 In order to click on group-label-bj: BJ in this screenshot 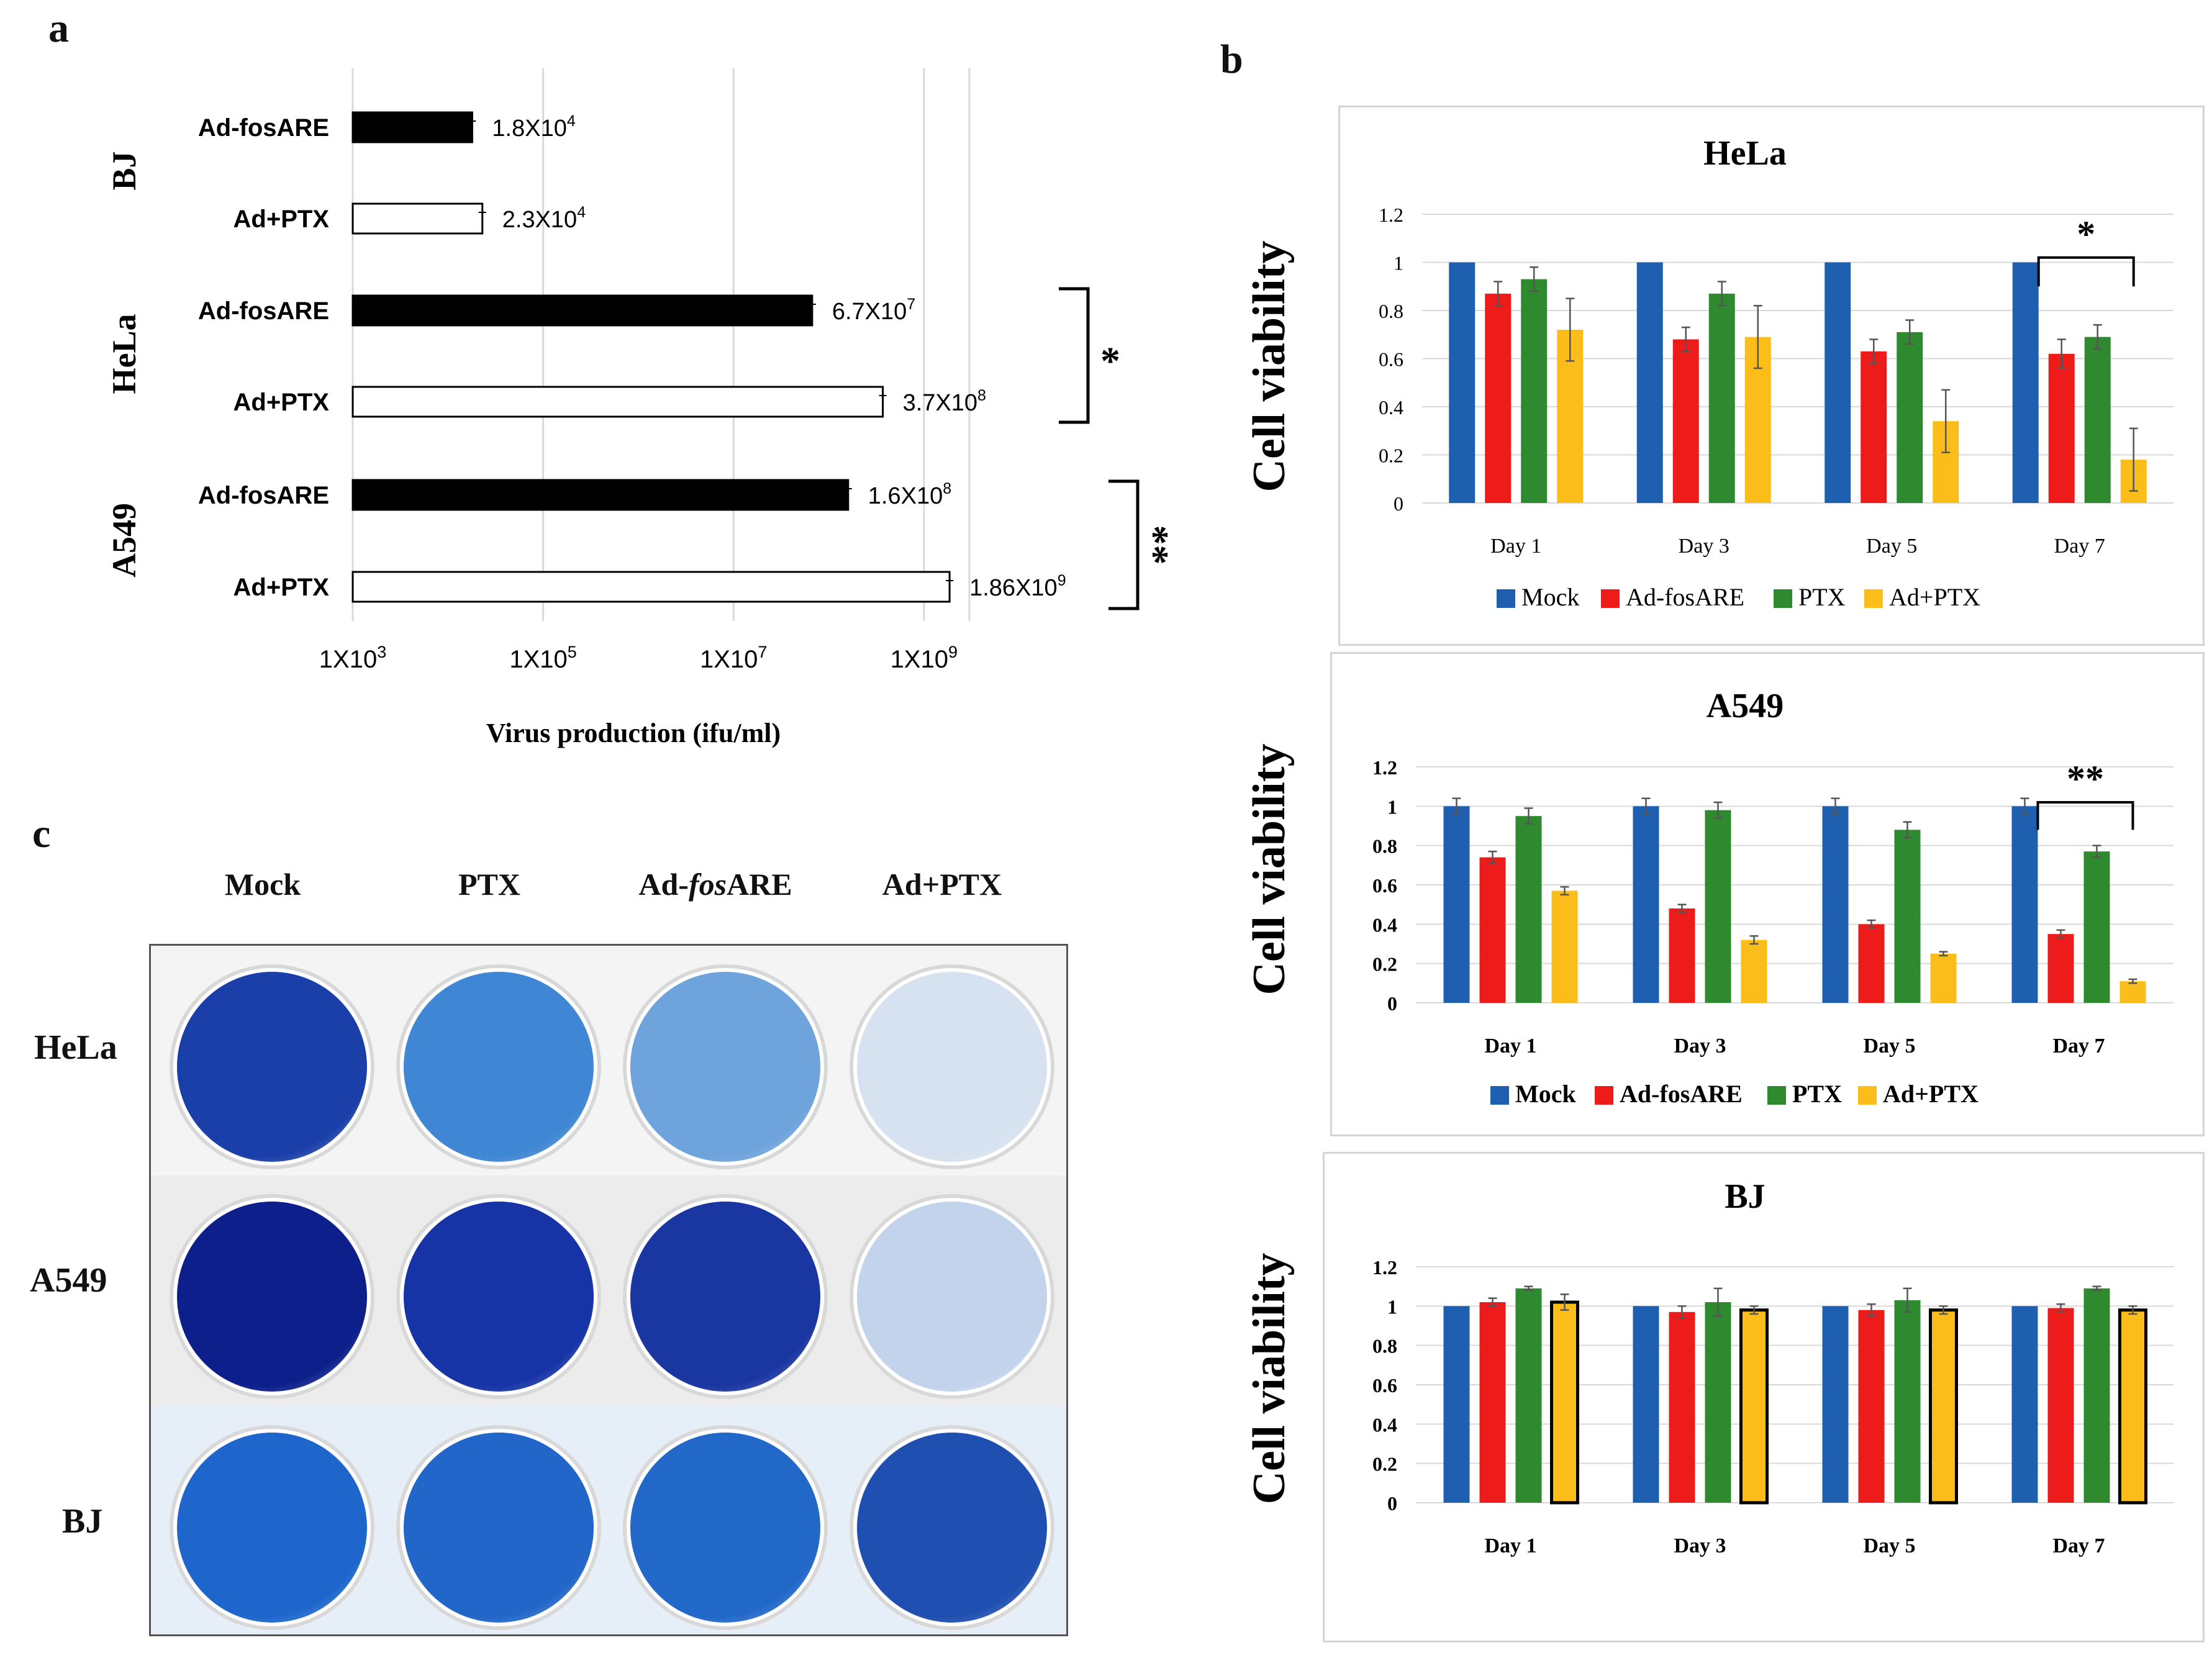, I will do `click(124, 170)`.